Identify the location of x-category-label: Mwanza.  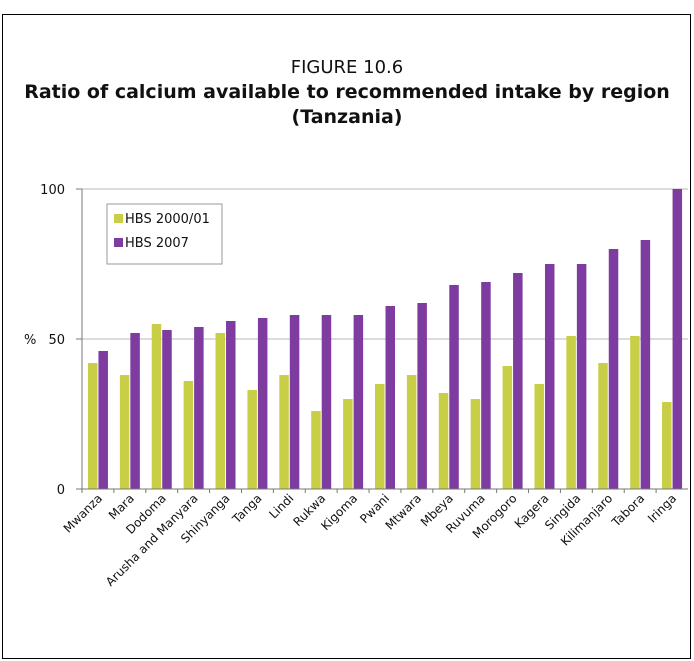
(83, 513).